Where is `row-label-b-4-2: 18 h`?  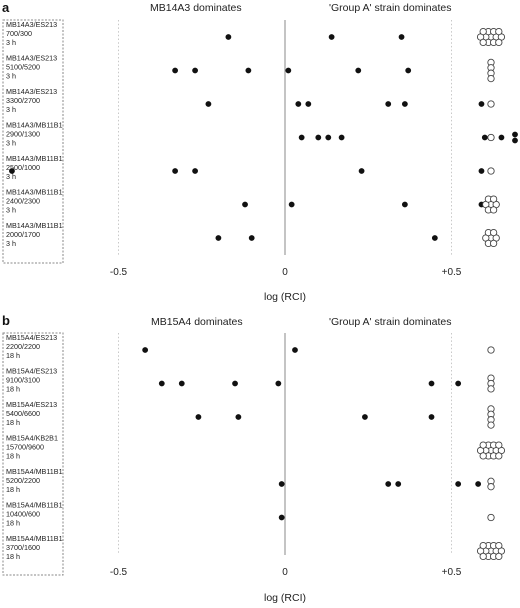 row-label-b-4-2: 18 h is located at coordinates (13, 489).